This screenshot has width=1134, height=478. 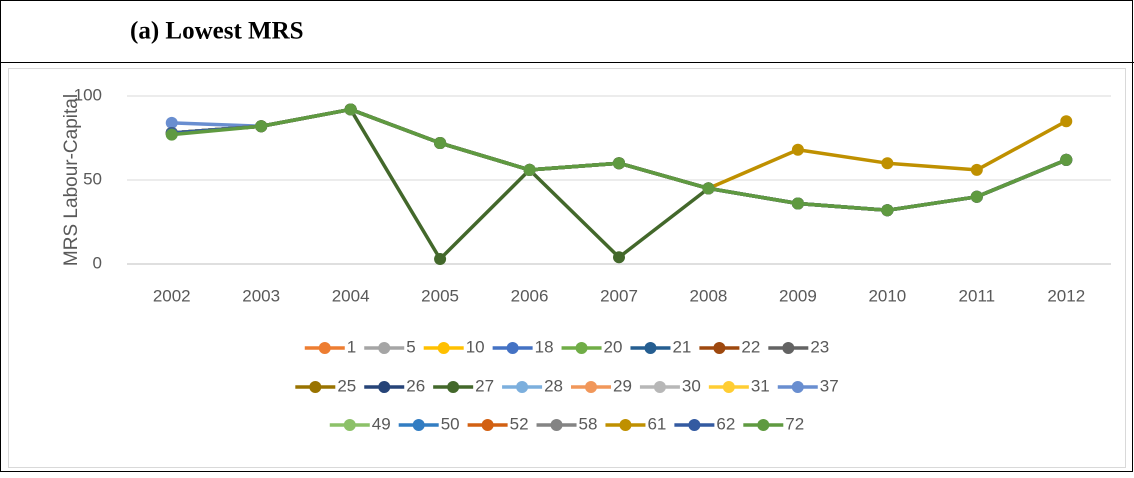 I want to click on legend-label: 28, so click(x=553, y=385).